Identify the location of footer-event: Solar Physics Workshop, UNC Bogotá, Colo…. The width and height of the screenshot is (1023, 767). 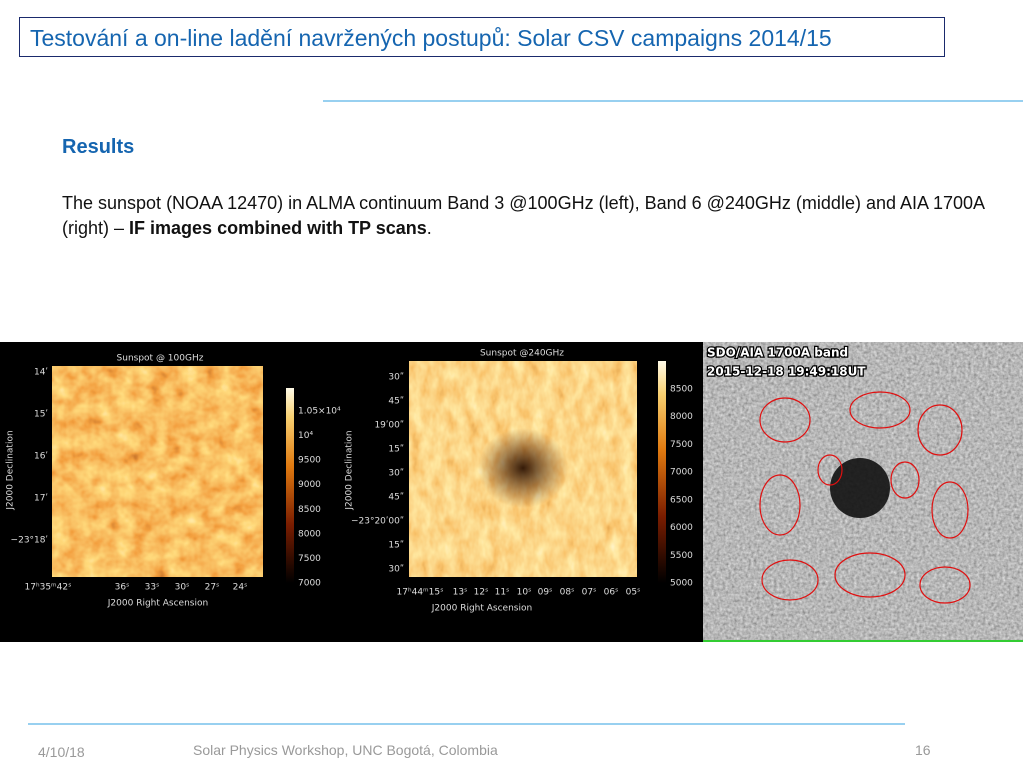
(345, 750).